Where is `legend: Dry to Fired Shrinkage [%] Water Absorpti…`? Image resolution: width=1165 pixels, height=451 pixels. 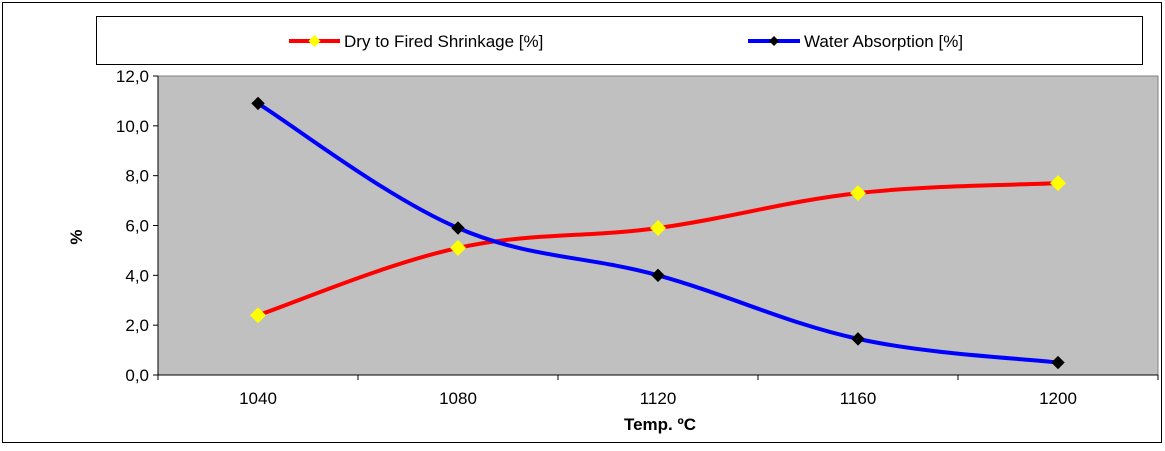 legend: Dry to Fired Shrinkage [%] Water Absorpti… is located at coordinates (619, 40).